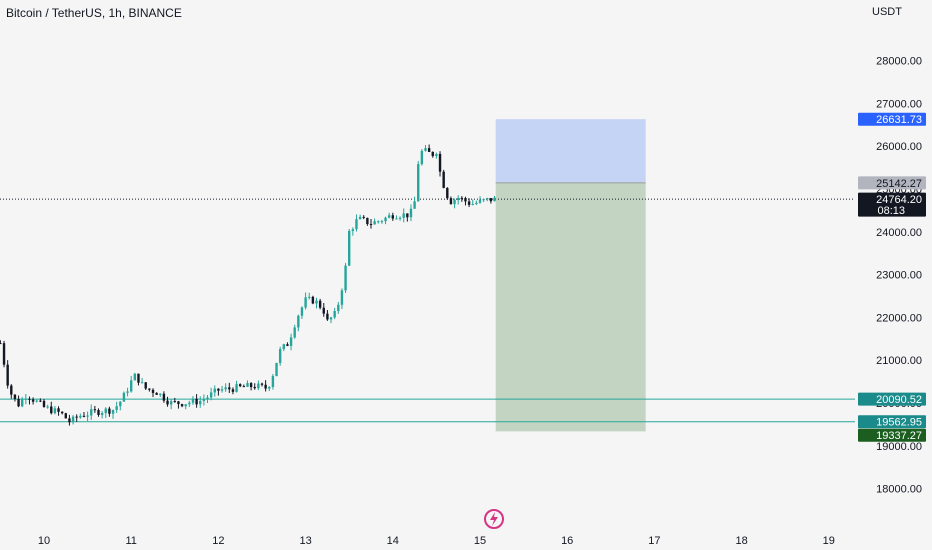 The height and width of the screenshot is (550, 932). I want to click on x-tick-label: 12, so click(218, 541).